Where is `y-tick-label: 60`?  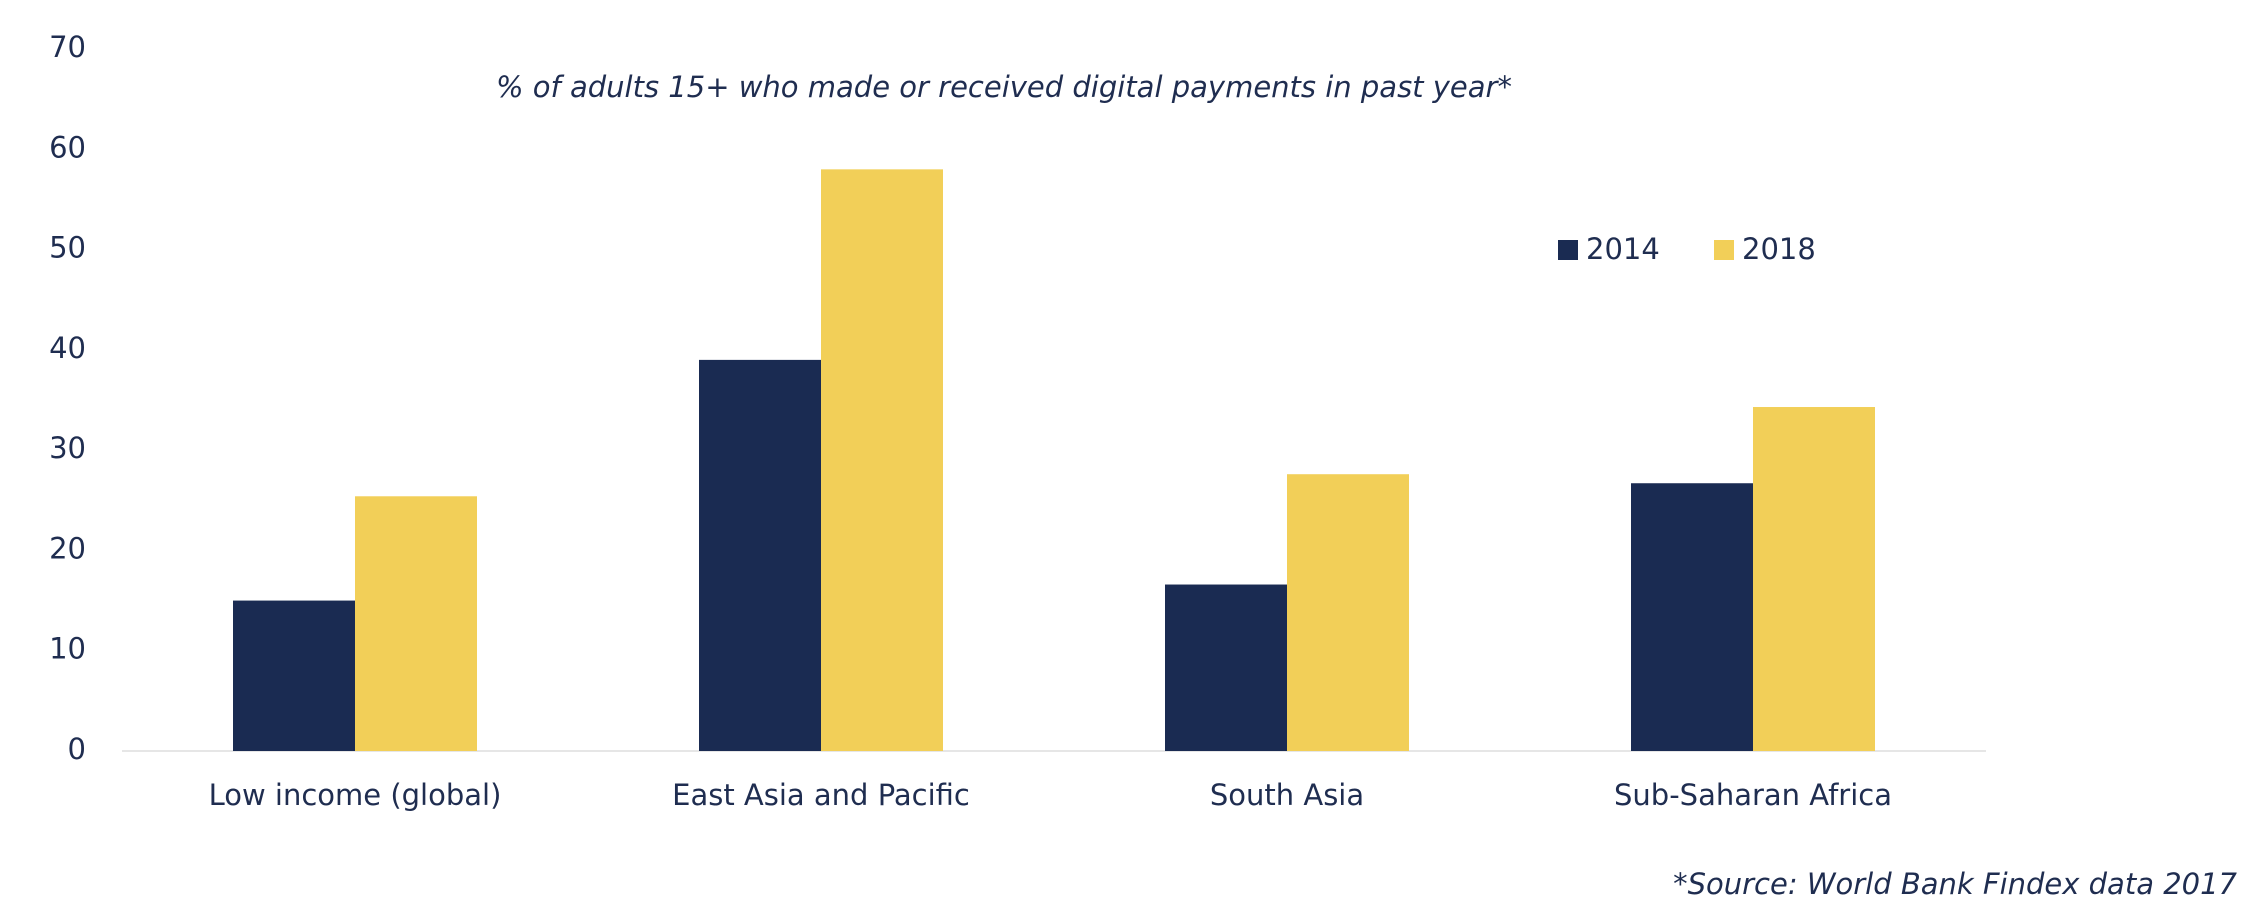
y-tick-label: 60 is located at coordinates (67, 147).